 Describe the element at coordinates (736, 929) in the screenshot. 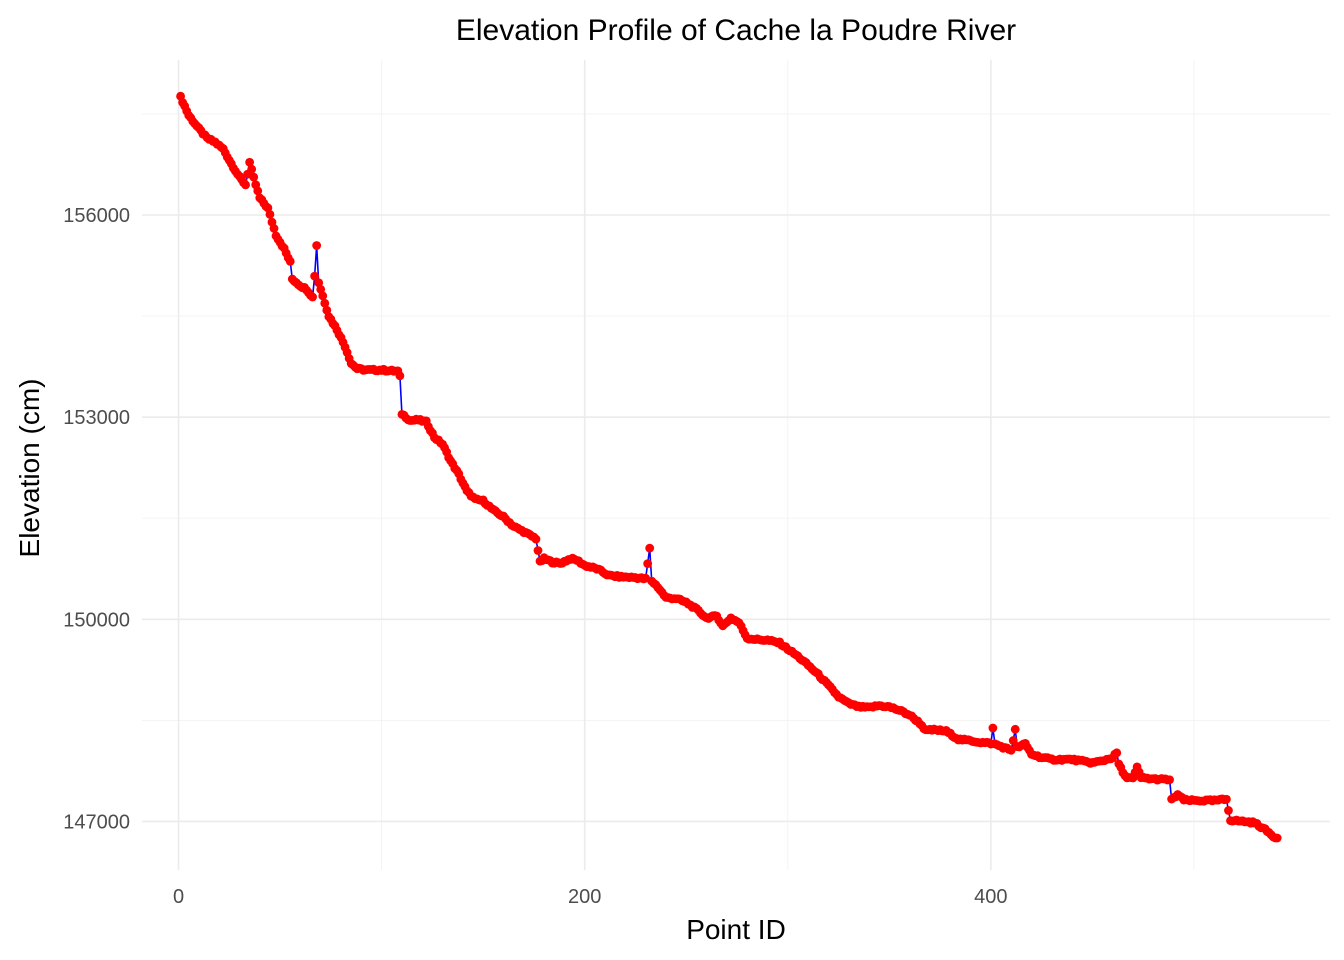

I see `x-axis-title: Point ID` at that location.